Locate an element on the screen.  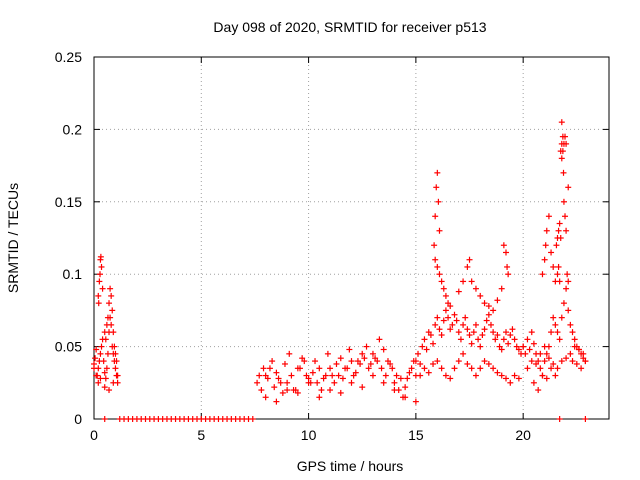
x-tick-labels: 0 5 10 15 20 is located at coordinates (310, 435).